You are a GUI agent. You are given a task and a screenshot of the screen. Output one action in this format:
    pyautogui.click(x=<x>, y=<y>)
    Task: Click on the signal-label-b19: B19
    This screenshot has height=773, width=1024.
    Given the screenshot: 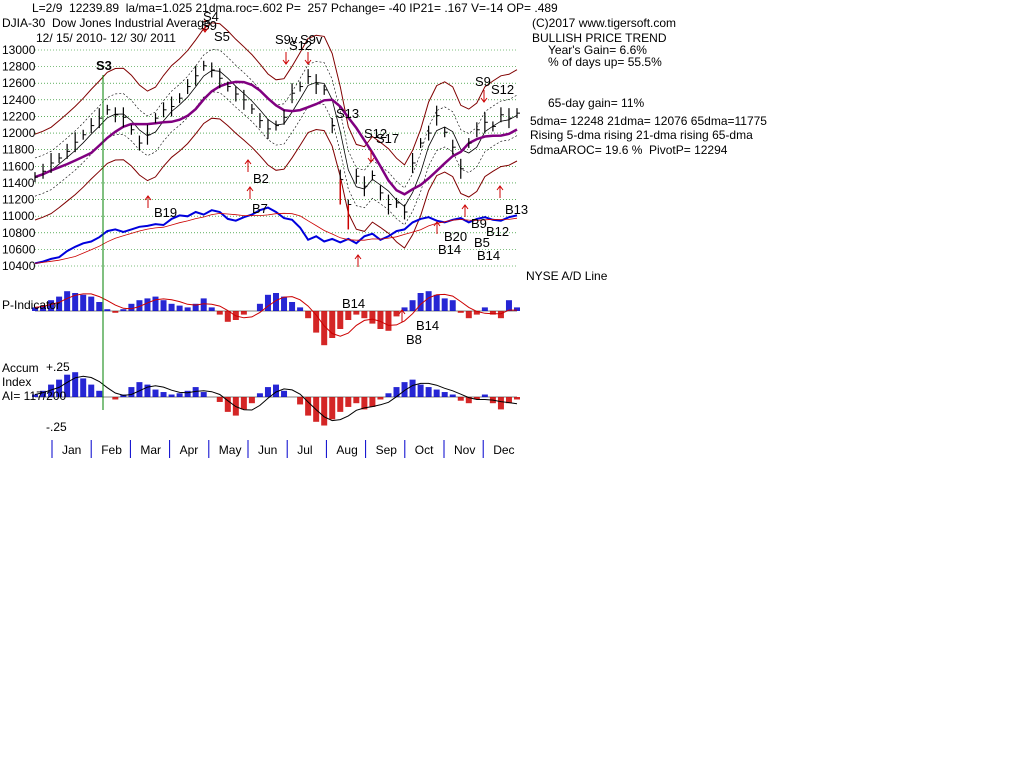 What is the action you would take?
    pyautogui.click(x=165, y=212)
    